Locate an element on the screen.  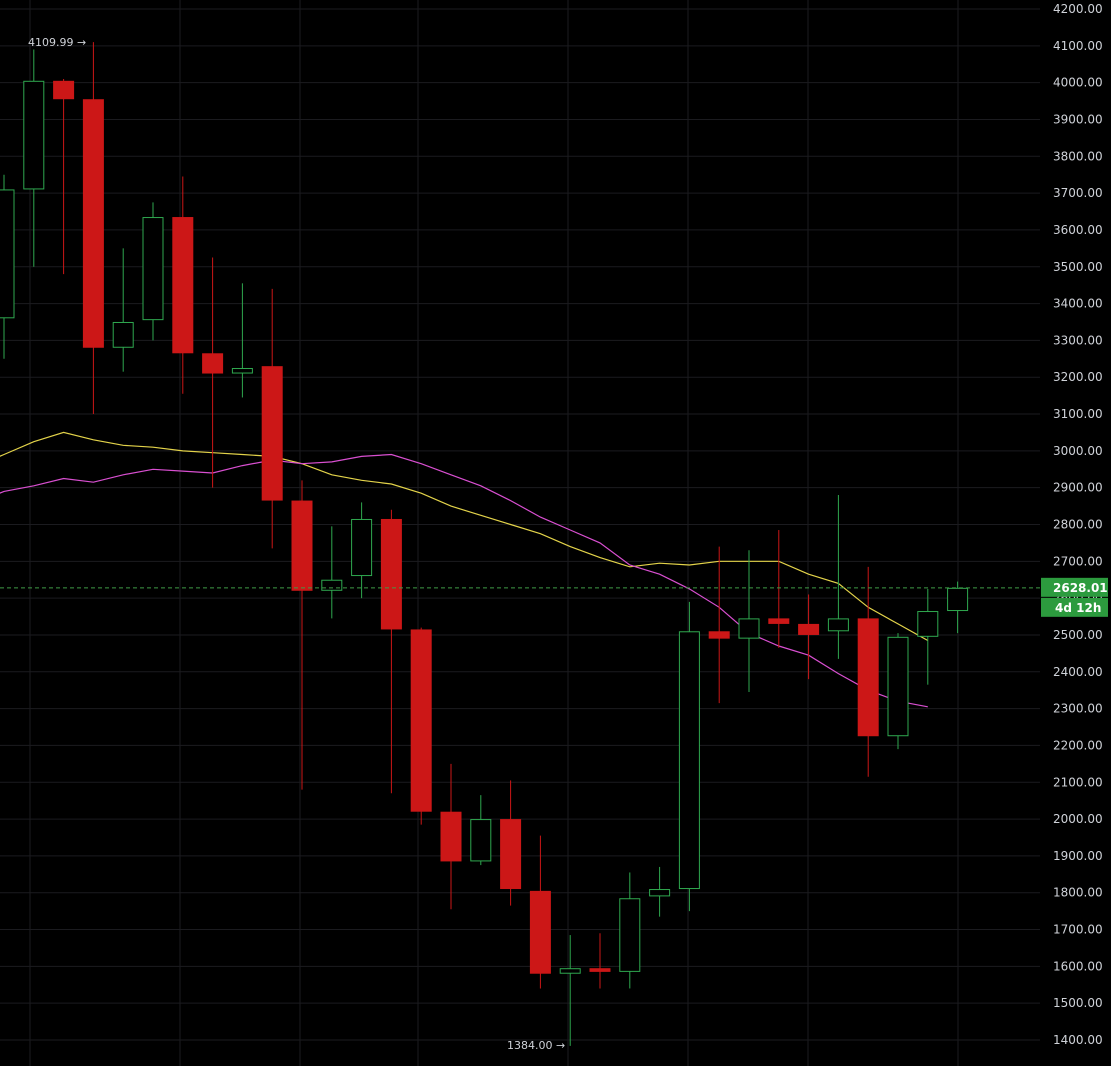
y-axis-tick-label: 2700.00 is located at coordinates (1078, 561).